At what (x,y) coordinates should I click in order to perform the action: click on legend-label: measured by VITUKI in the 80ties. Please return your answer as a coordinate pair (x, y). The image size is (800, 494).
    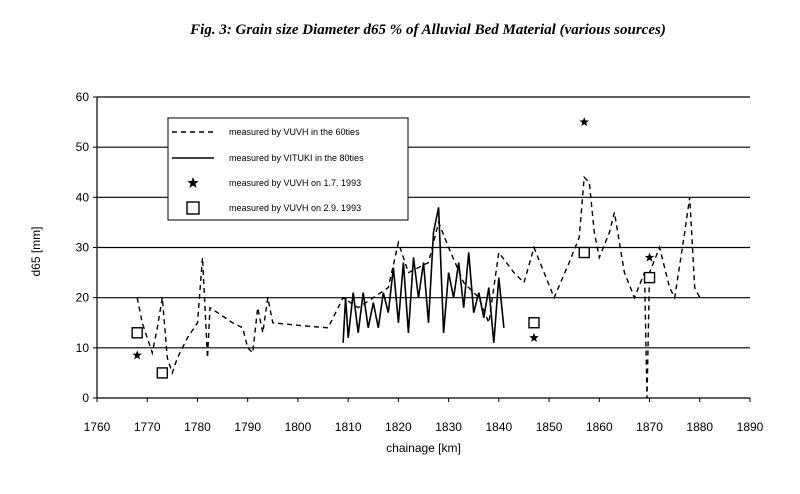
    Looking at the image, I should click on (296, 158).